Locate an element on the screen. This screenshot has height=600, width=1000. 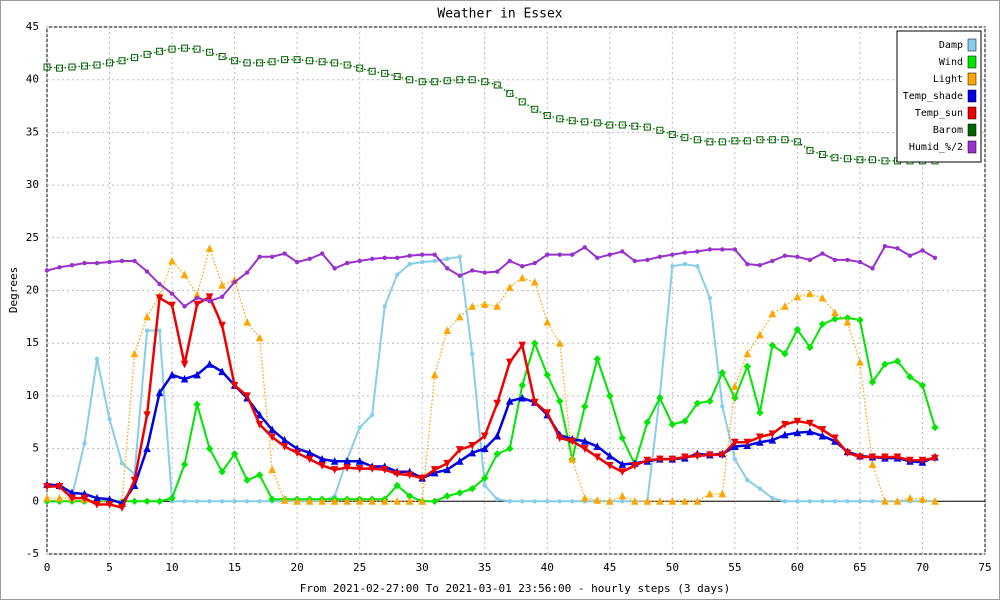
legend-label: Damp is located at coordinates (951, 45).